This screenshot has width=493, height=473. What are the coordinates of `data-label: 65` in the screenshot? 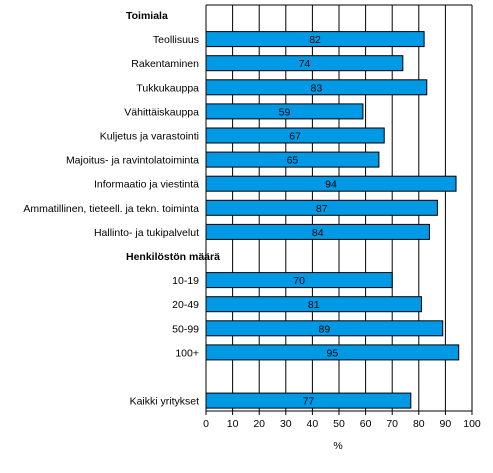 It's located at (293, 161).